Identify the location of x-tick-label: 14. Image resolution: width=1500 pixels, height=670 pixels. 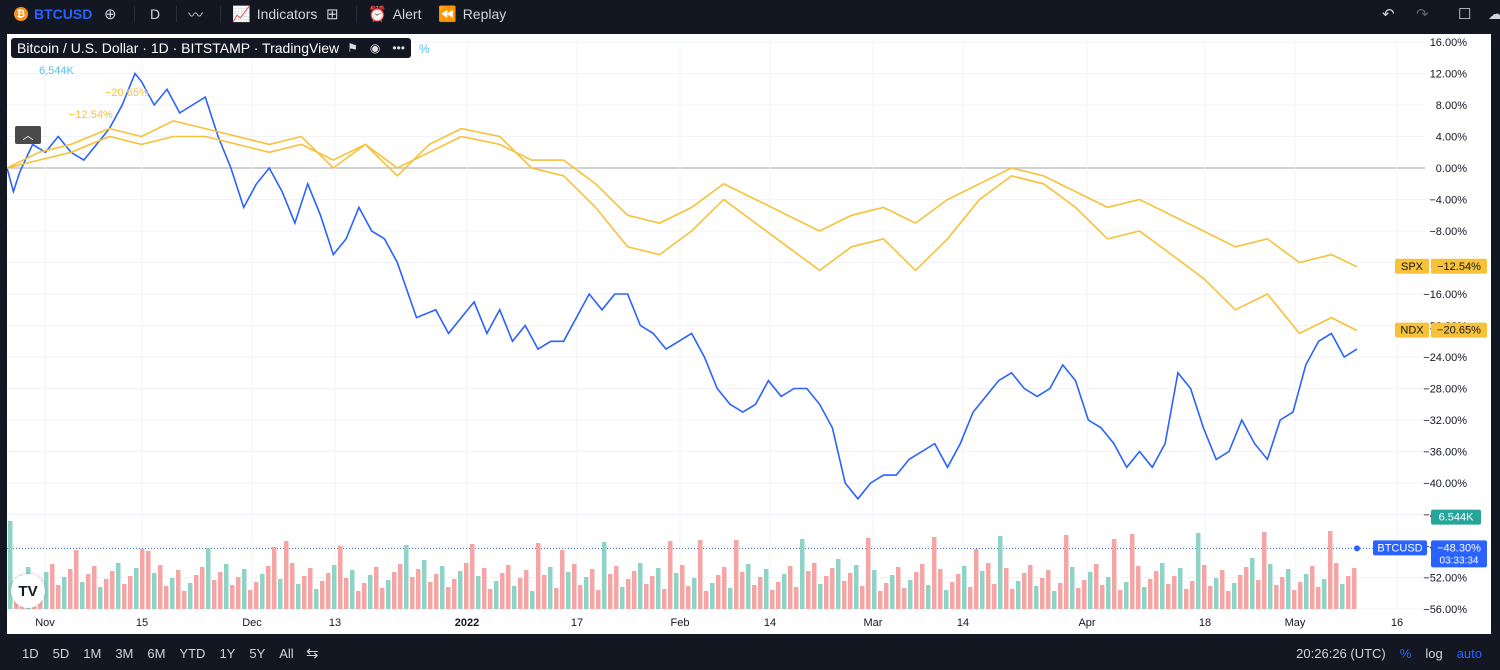
(770, 623).